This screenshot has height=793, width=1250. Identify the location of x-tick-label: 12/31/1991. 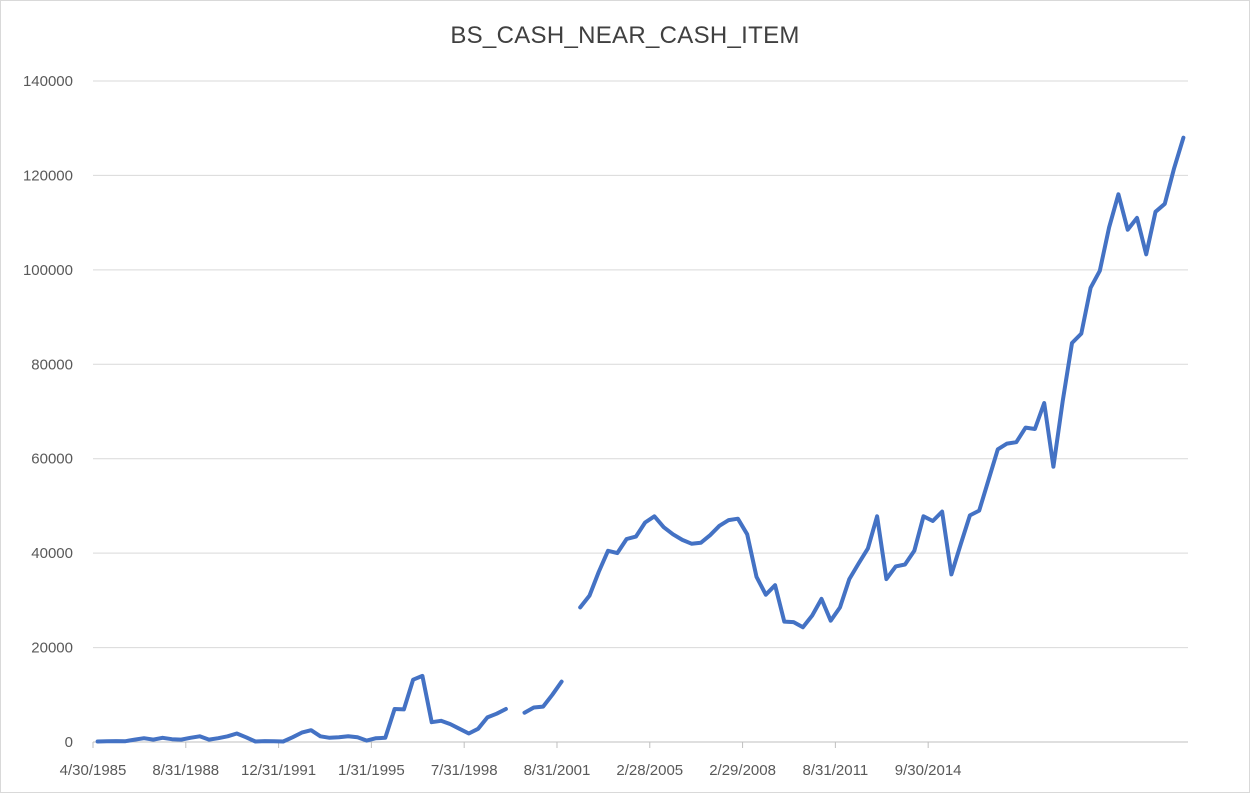
(278, 770).